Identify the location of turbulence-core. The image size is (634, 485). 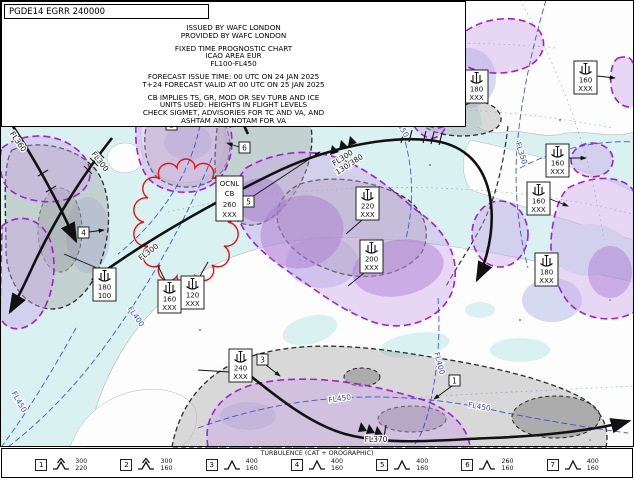
(556, 417).